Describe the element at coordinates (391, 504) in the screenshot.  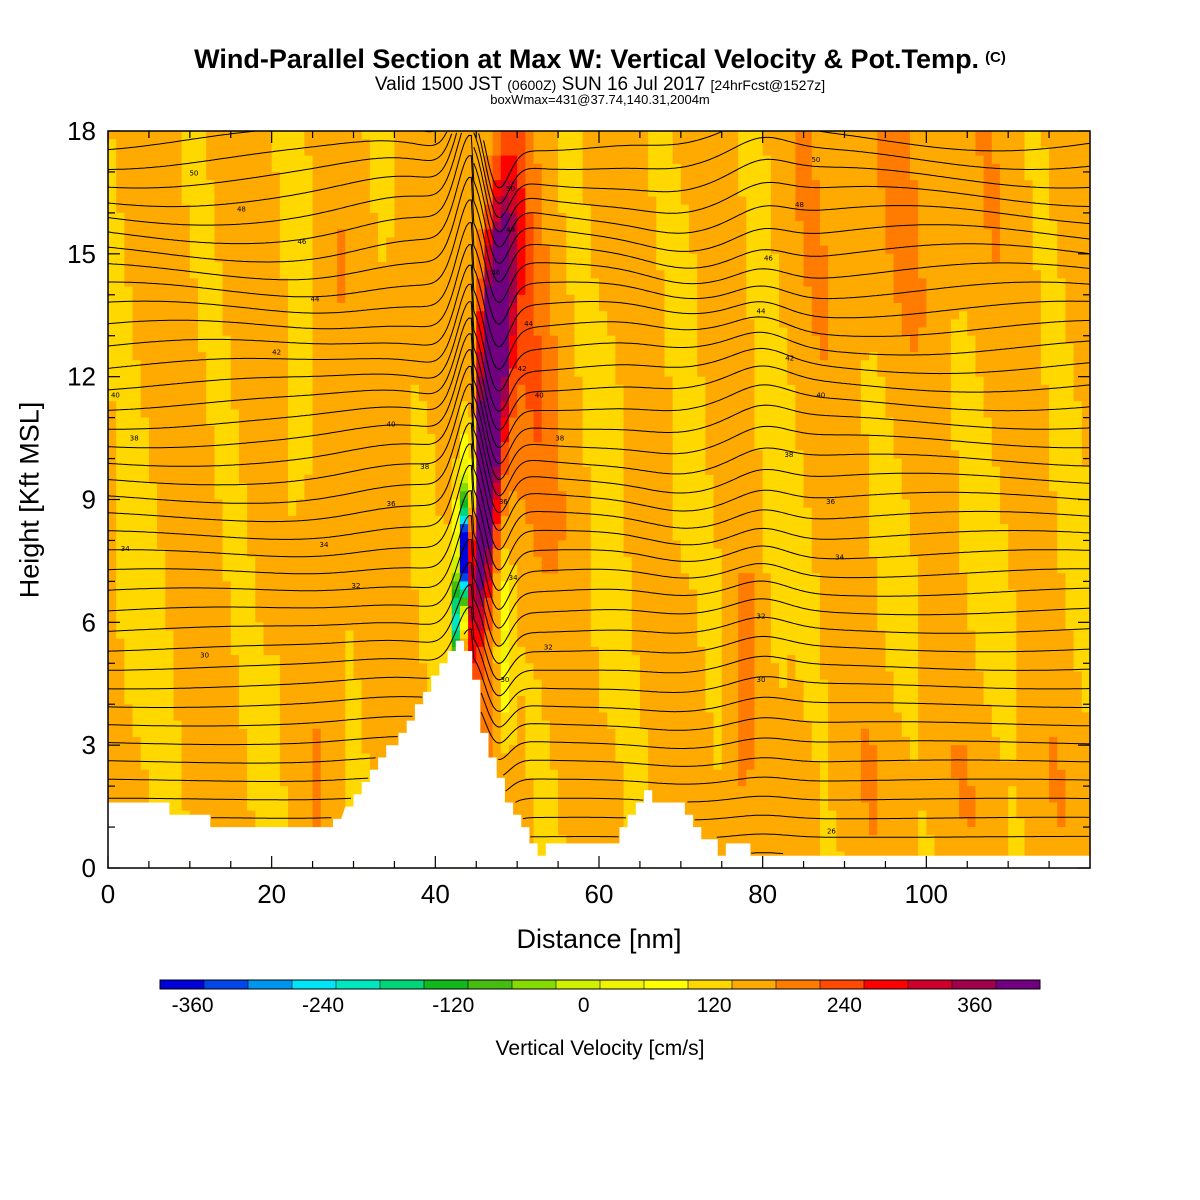
I see `theta-label: 36` at that location.